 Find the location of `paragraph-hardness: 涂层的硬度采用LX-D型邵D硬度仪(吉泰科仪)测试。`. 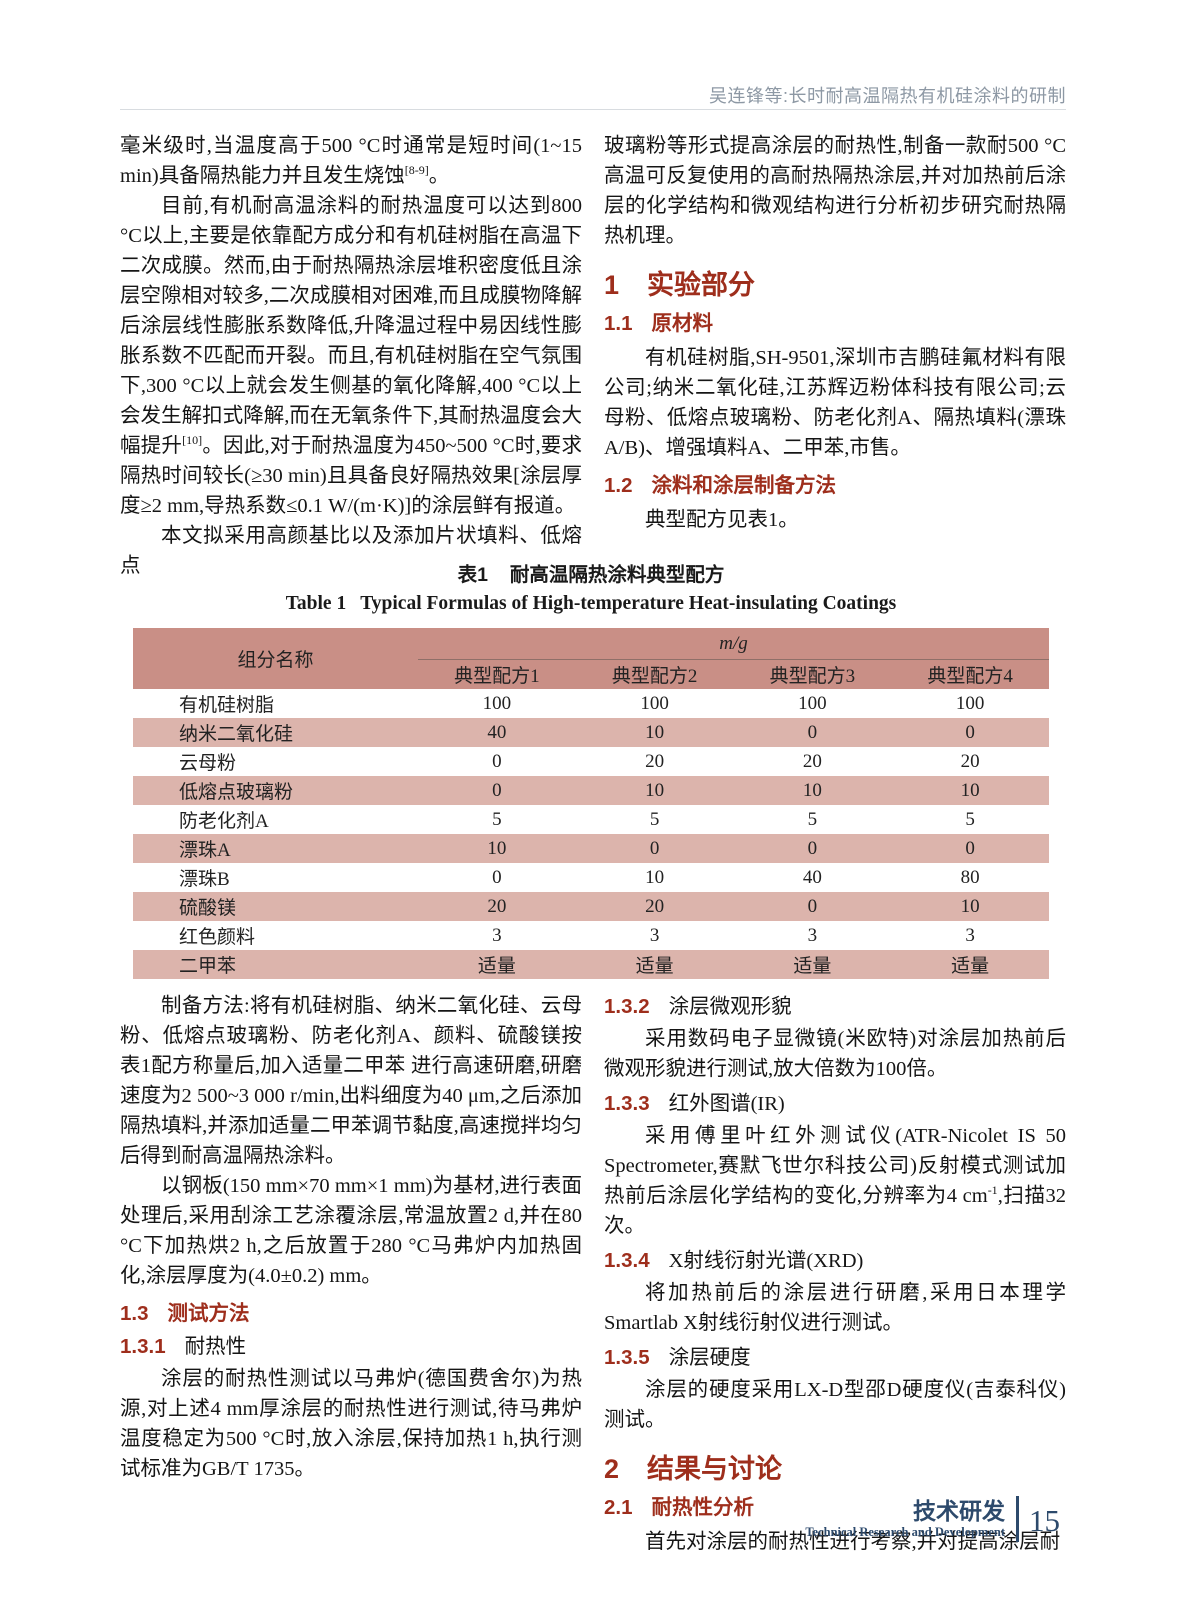

paragraph-hardness: 涂层的硬度采用LX-D型邵D硬度仪(吉泰科仪)测试。 is located at coordinates (835, 1405).